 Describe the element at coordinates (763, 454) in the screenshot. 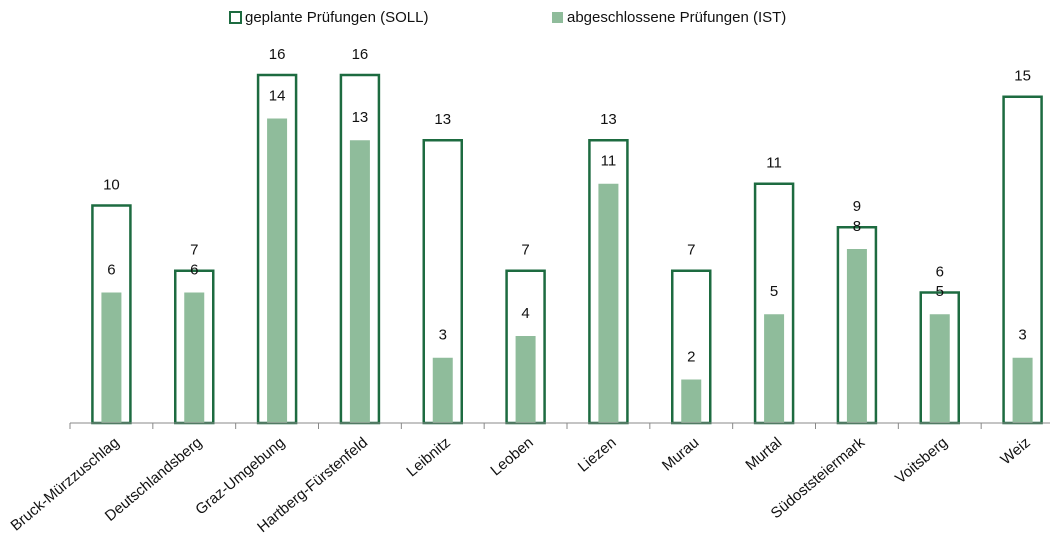

I see `x-tick-label: Murtal` at that location.